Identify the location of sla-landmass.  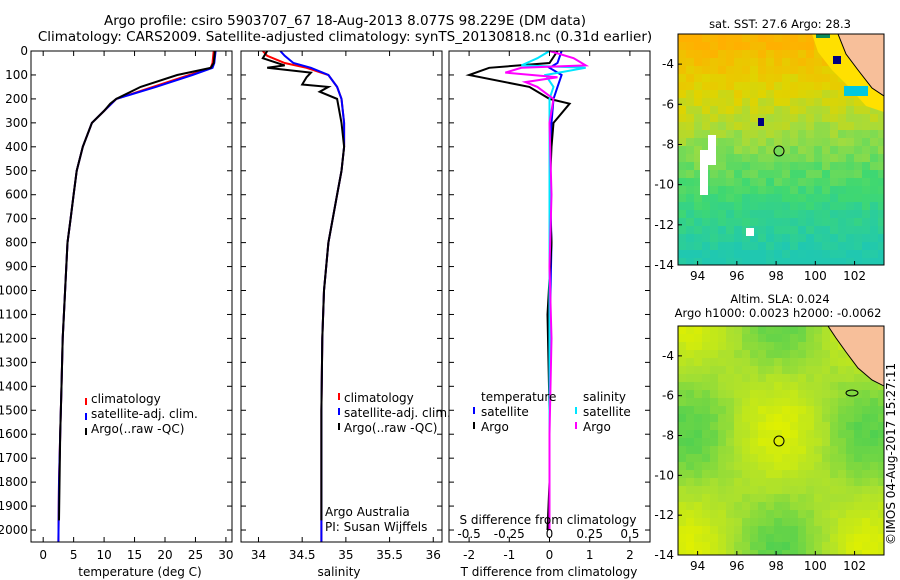
(855, 356).